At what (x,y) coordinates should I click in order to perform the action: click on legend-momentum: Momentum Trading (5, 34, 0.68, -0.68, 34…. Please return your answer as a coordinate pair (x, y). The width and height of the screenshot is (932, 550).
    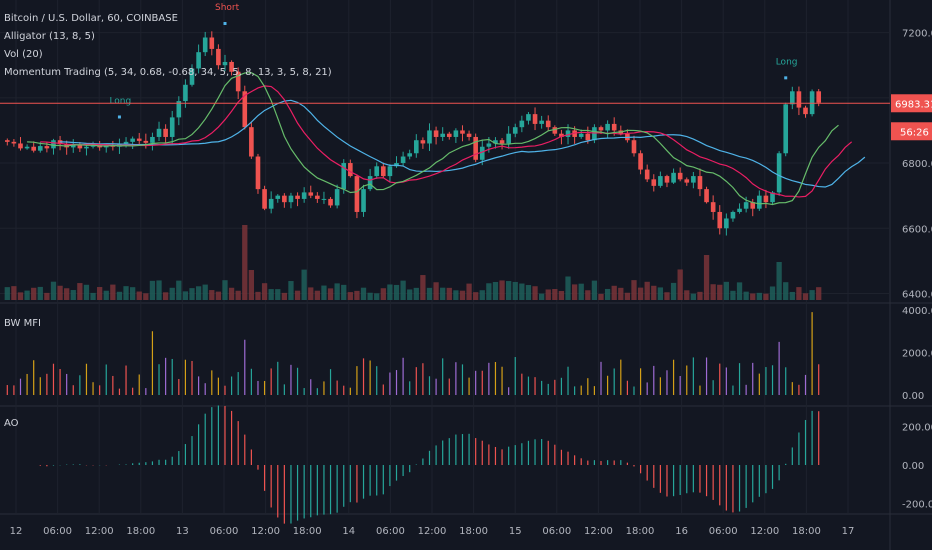
    Looking at the image, I should click on (168, 72).